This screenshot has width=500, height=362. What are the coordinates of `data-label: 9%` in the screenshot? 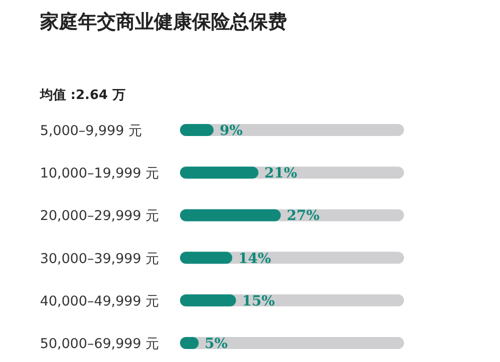 It's located at (231, 131).